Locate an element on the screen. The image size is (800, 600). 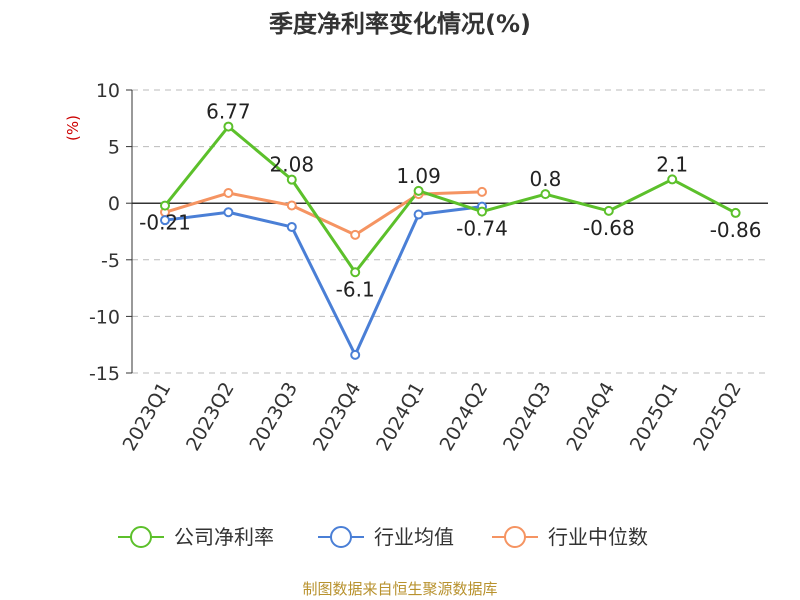
y-tick-label: 10 is located at coordinates (108, 91).